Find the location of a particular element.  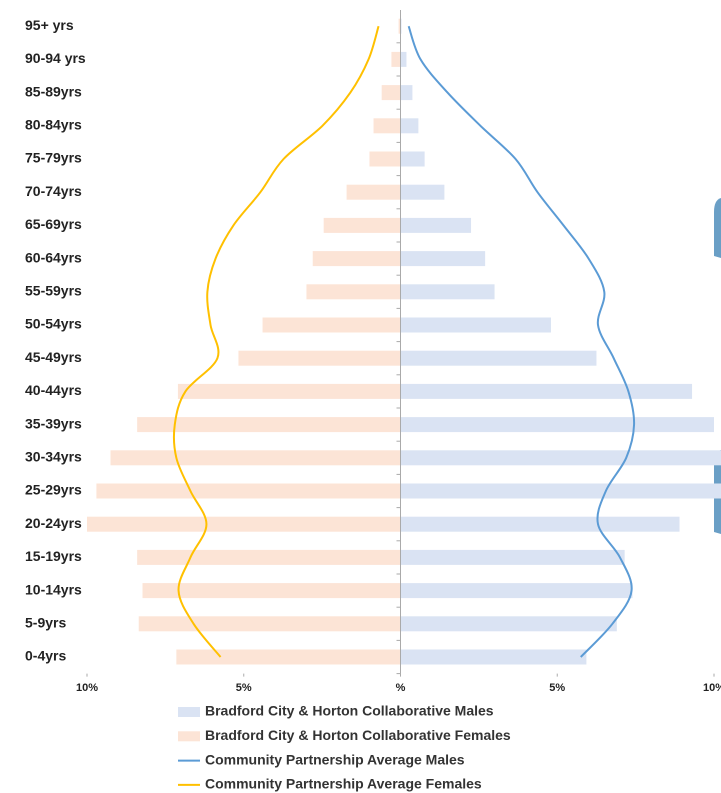

legend-label: Community Partnership Average Males is located at coordinates (335, 759).